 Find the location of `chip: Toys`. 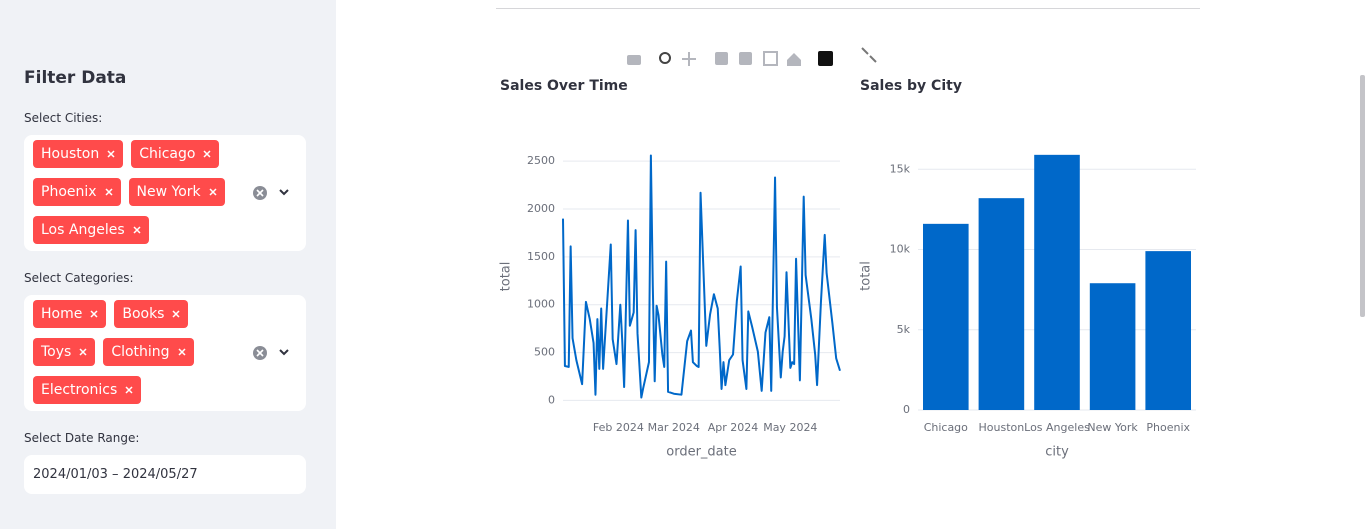

chip: Toys is located at coordinates (64, 352).